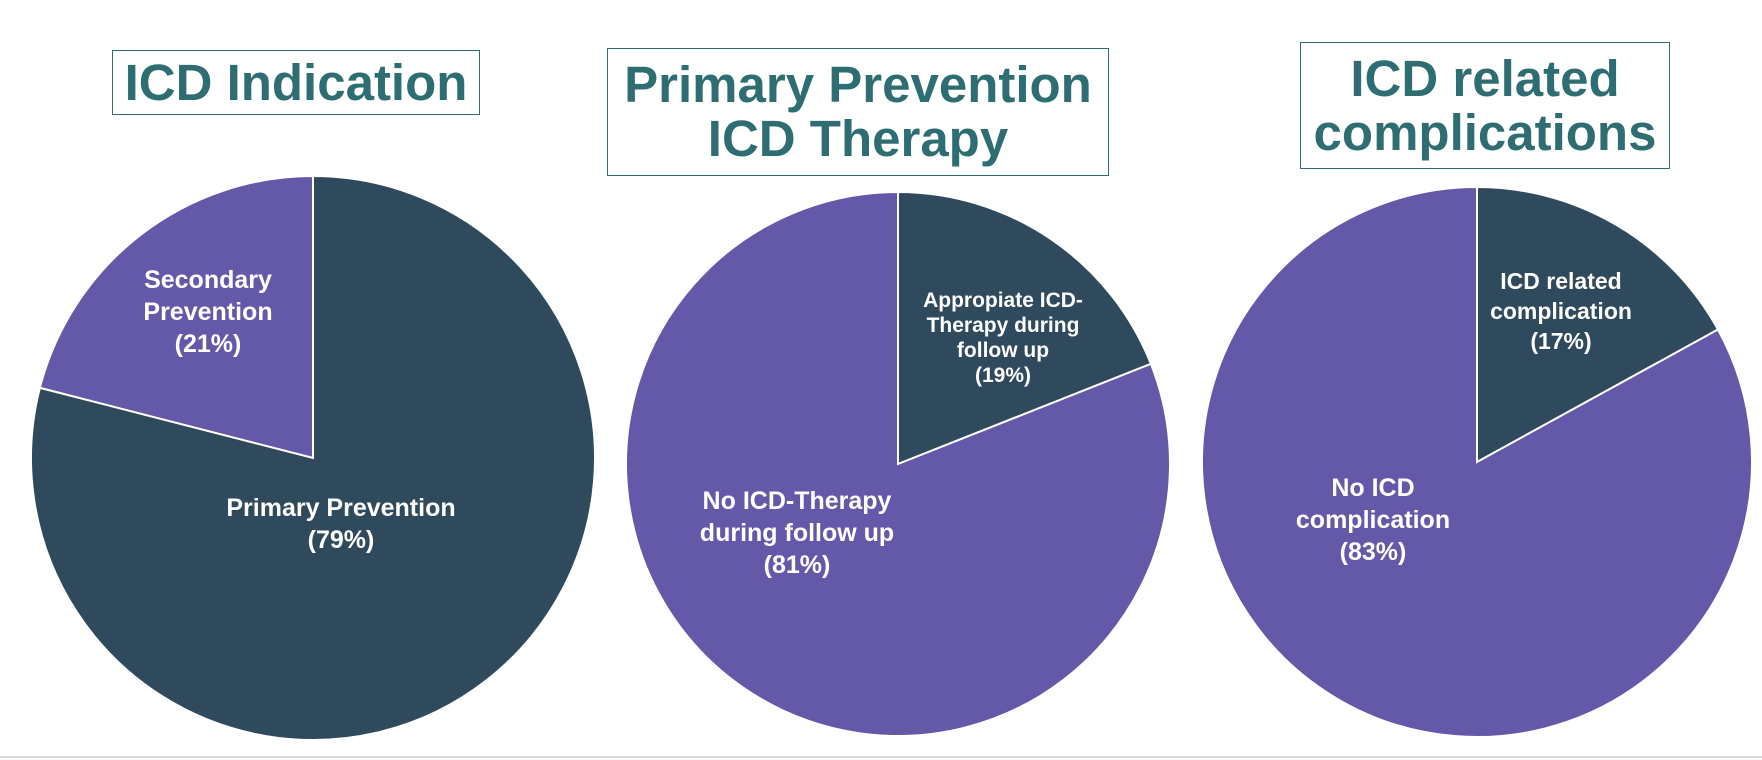  Describe the element at coordinates (858, 85) in the screenshot. I see `chart-title-line: Primary Prevention` at that location.